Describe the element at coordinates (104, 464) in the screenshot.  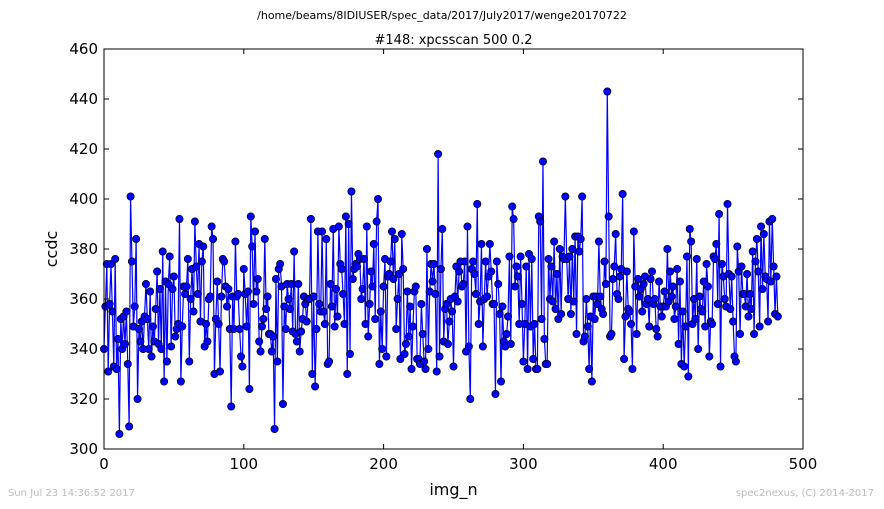
I see `x-tick-label: 0` at that location.